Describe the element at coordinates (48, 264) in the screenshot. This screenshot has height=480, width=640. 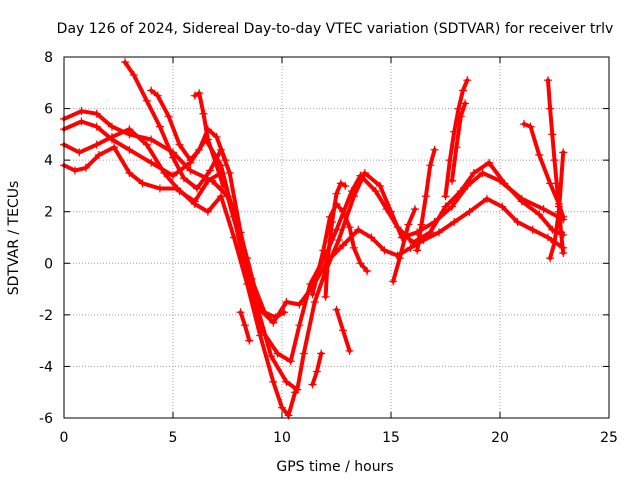
I see `y-tick-label: 0` at that location.